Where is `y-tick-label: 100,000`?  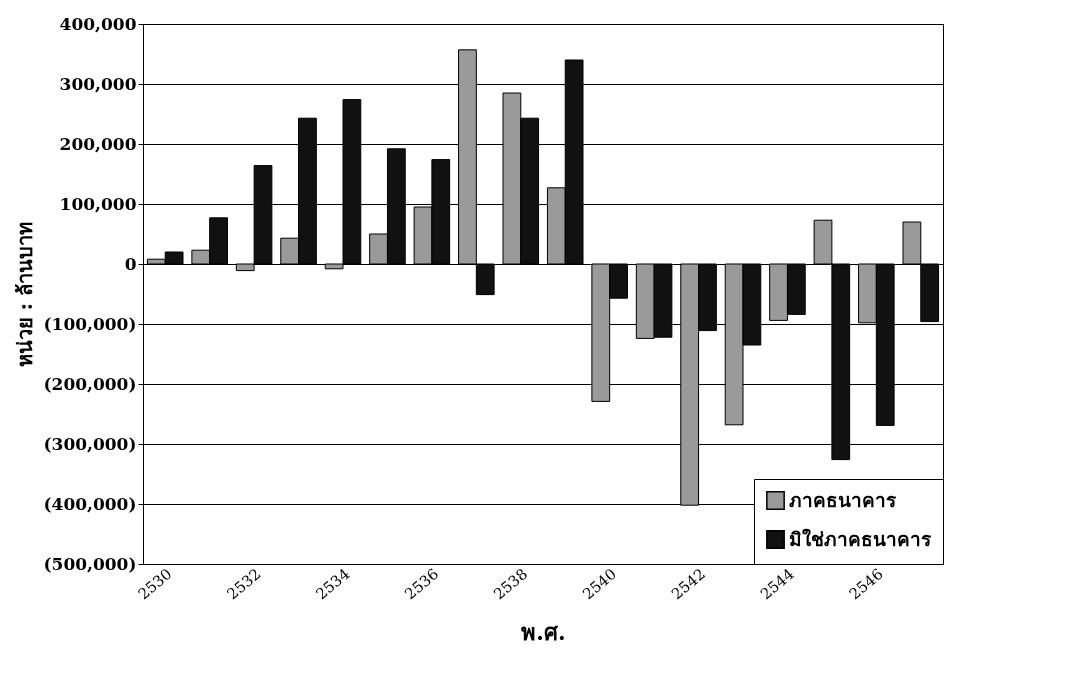 y-tick-label: 100,000 is located at coordinates (98, 203).